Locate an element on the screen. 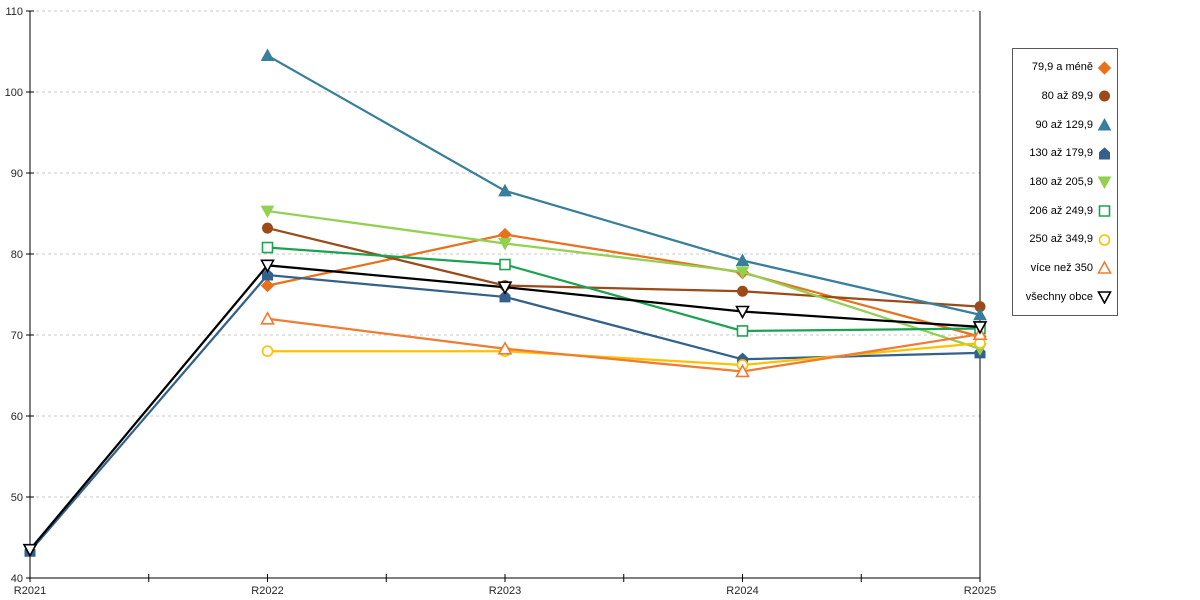 This screenshot has width=1200, height=600. series-line-79-9-a-m-n- is located at coordinates (624, 285).